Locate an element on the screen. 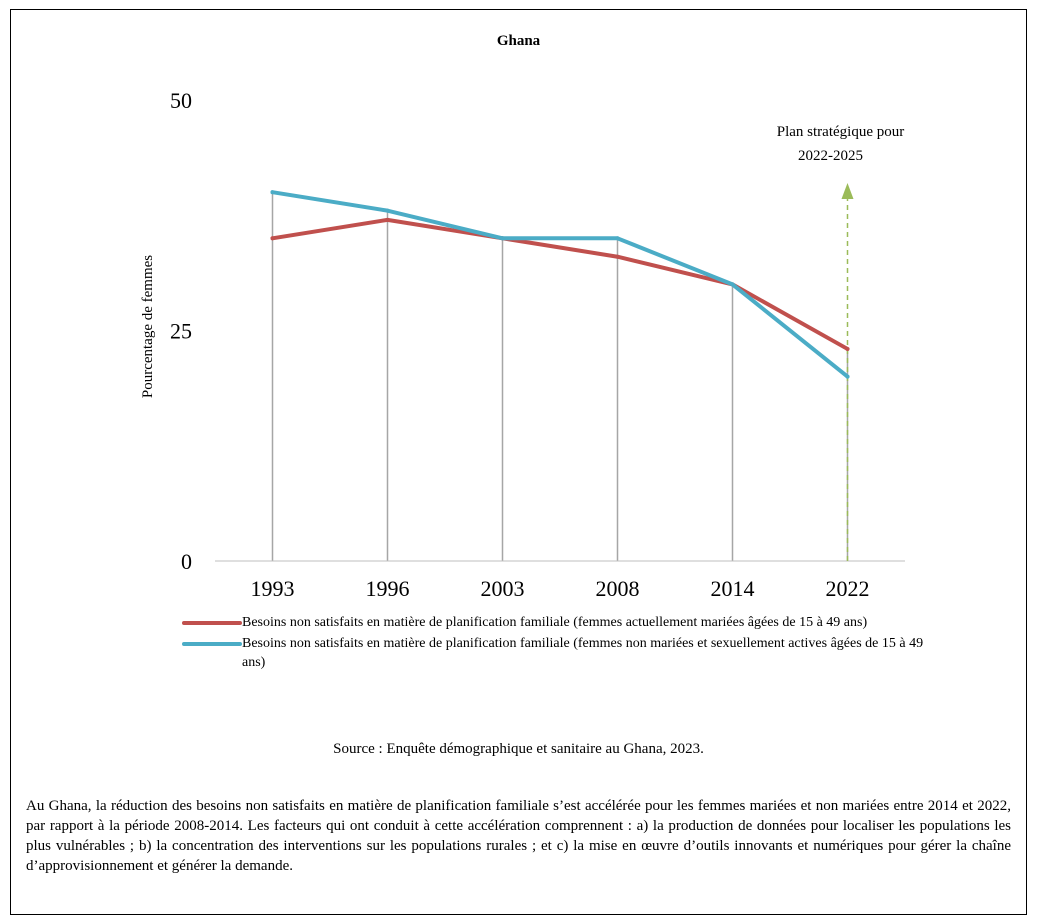 This screenshot has height=924, width=1037. x-tick-label-2008: 2008 is located at coordinates (618, 588).